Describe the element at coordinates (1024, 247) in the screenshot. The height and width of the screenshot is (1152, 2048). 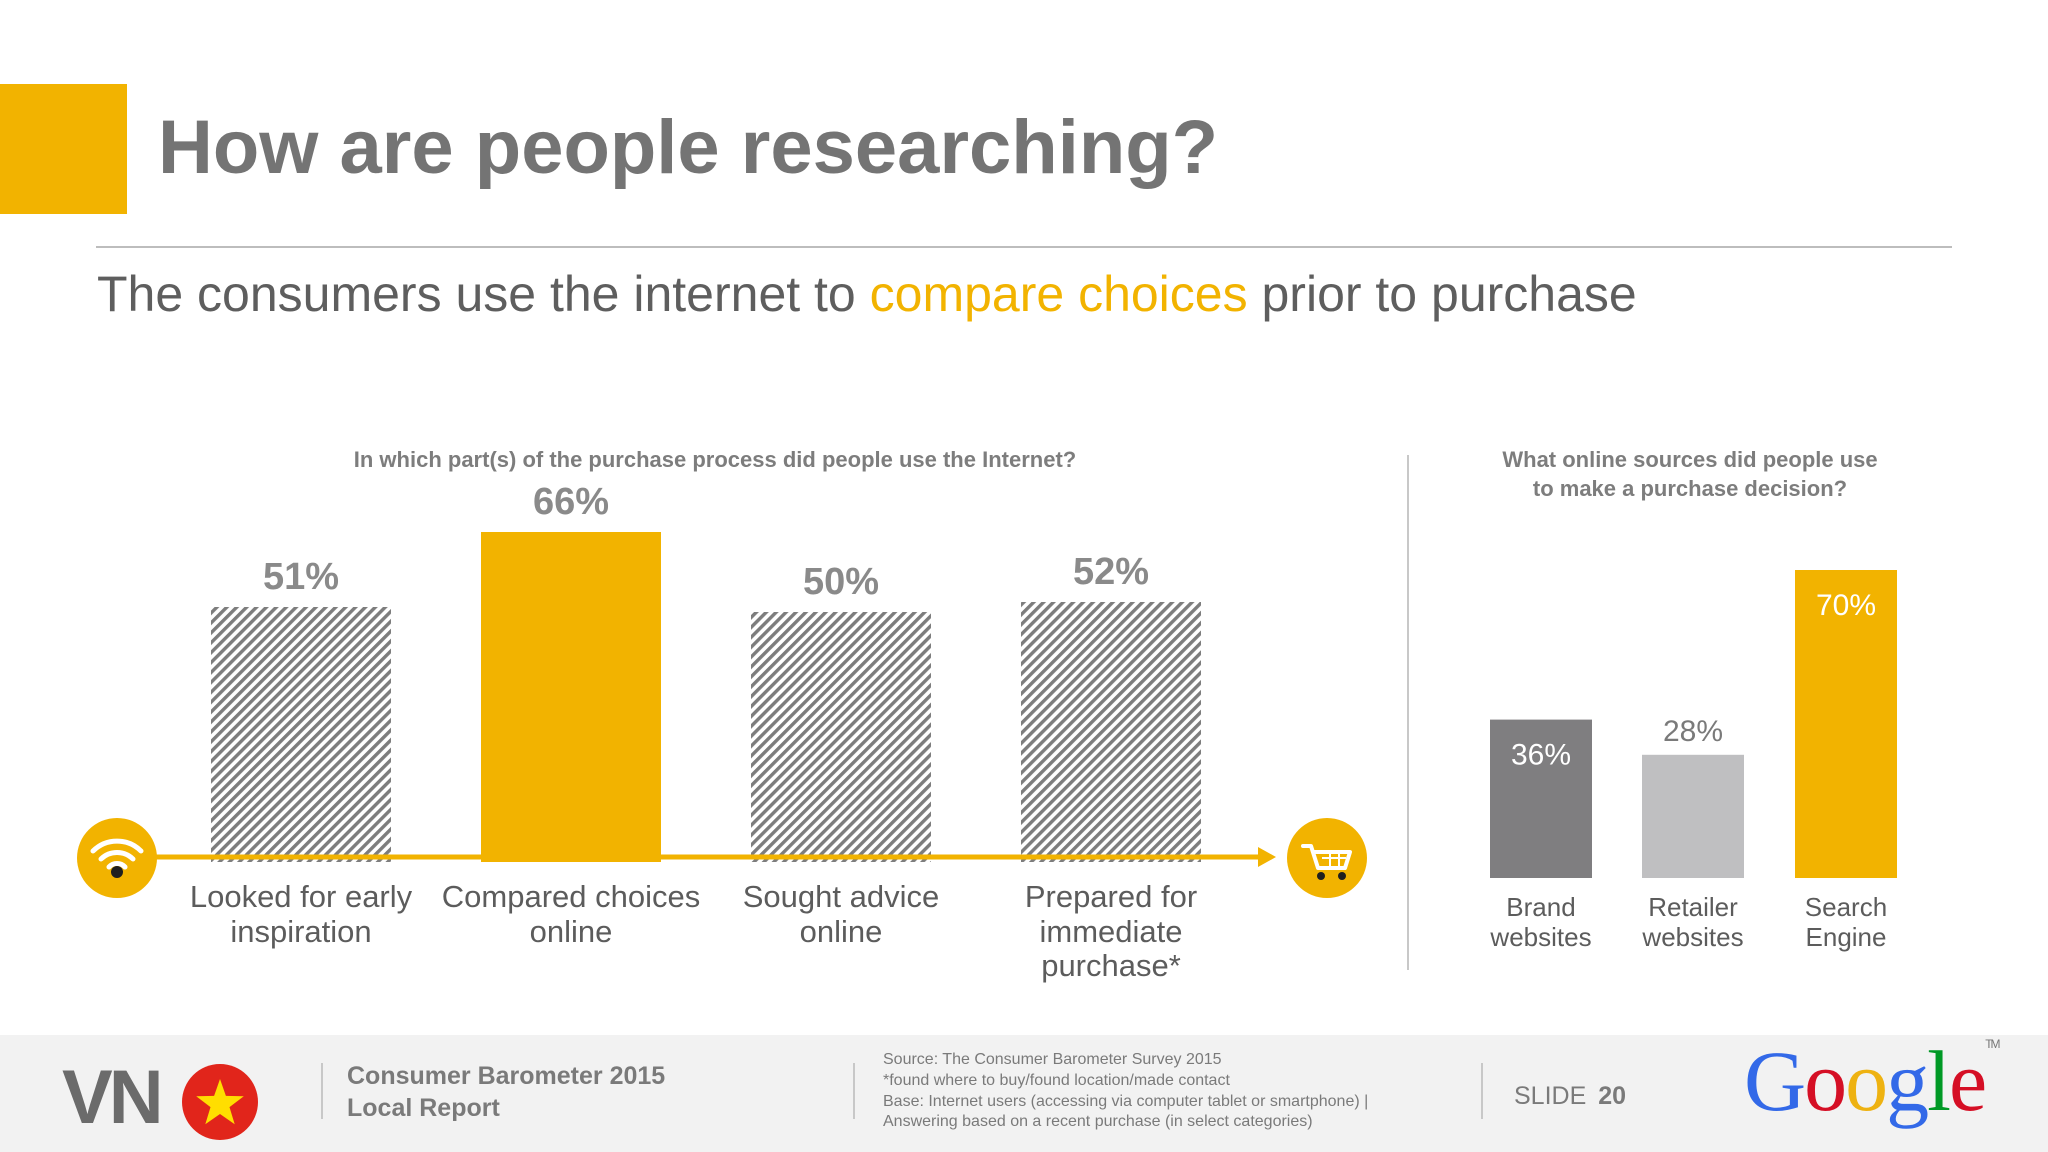
I see `title-divider` at that location.